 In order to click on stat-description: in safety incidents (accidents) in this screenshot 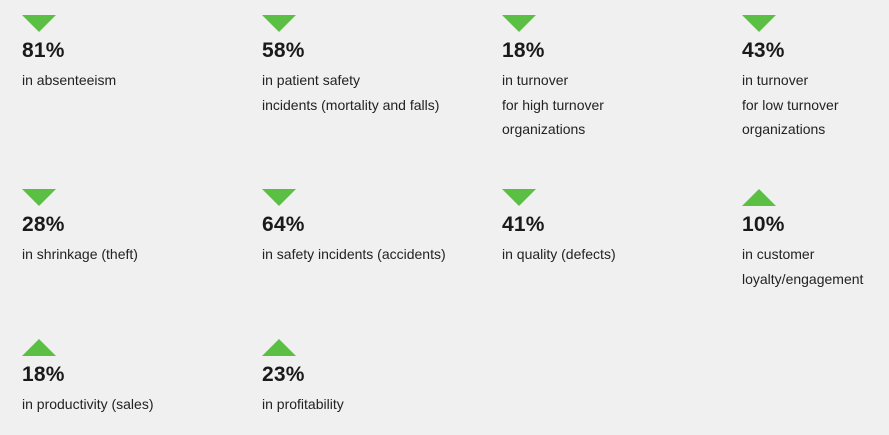, I will do `click(372, 254)`.